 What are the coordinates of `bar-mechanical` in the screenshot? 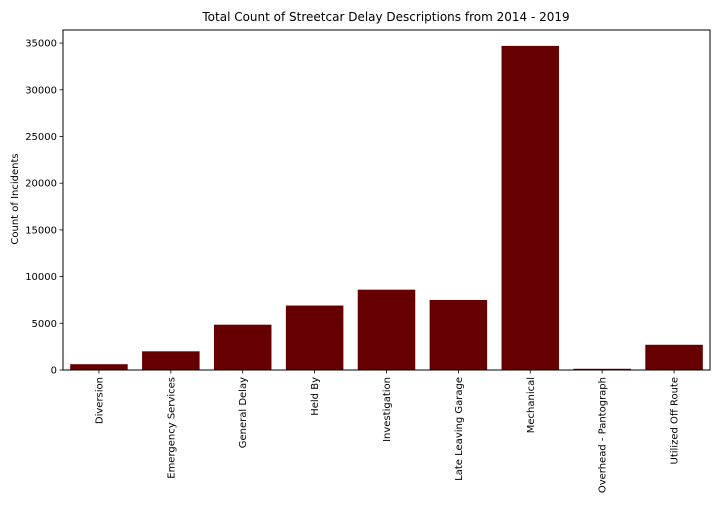 It's located at (530, 207).